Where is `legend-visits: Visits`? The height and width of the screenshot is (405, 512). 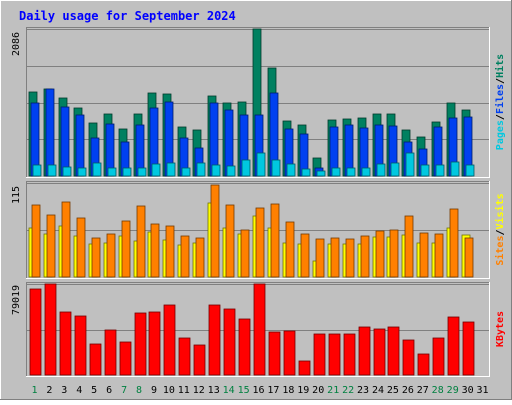
legend-visits: Visits is located at coordinates (500, 211).